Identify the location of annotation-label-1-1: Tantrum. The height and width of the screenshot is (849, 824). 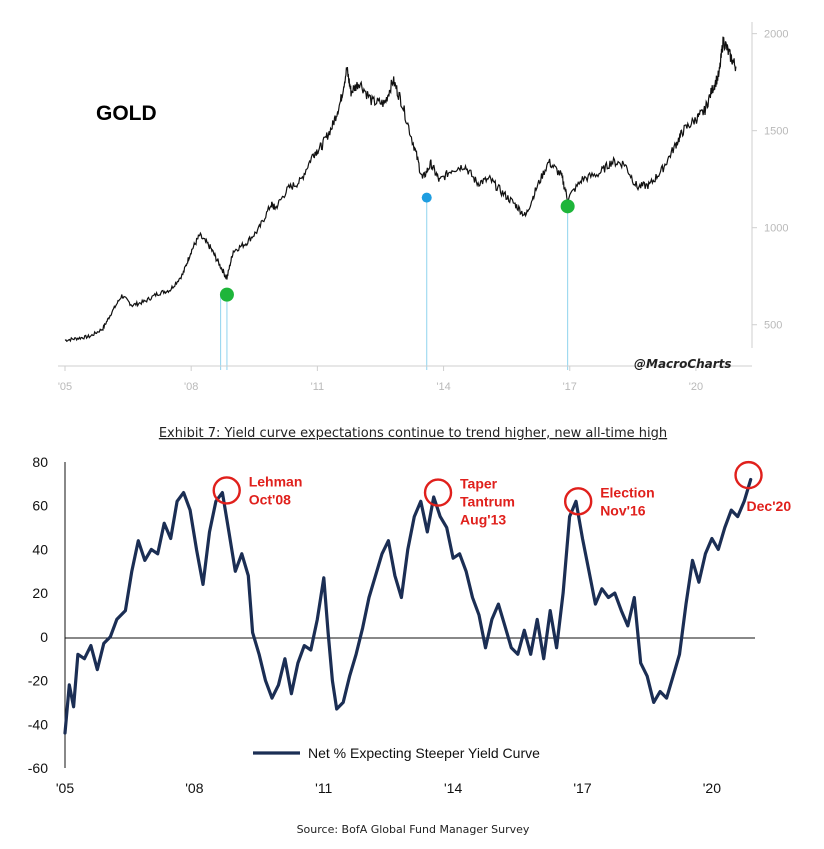
(487, 502).